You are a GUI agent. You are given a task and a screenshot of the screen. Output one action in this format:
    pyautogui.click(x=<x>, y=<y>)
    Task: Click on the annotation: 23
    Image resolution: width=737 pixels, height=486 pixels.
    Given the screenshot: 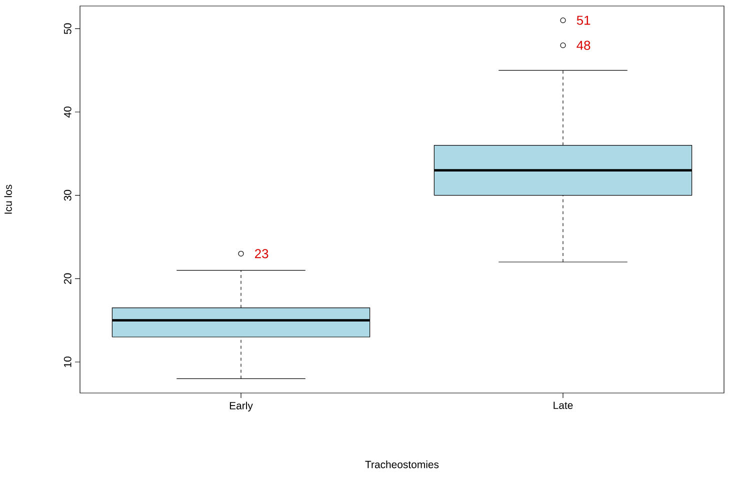 What is the action you would take?
    pyautogui.click(x=261, y=253)
    